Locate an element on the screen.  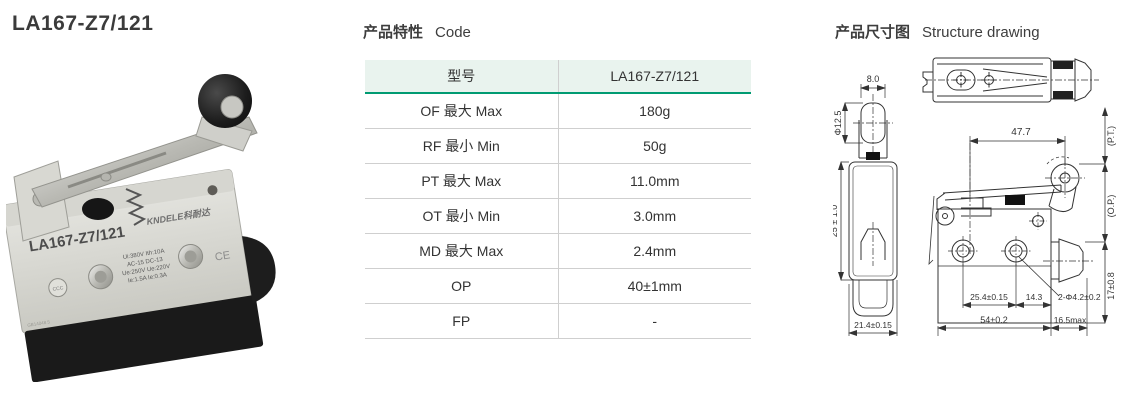
table-row: OT 最小 Min 3.0mm is located at coordinates (558, 216).